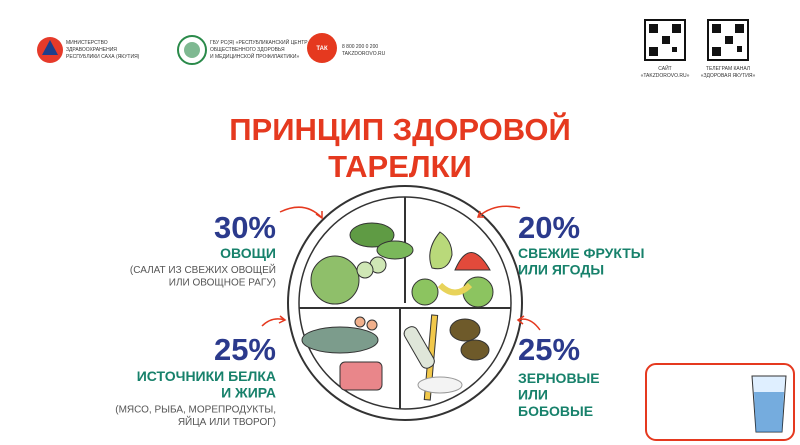 This screenshot has height=445, width=800. I want to click on logo-text: И МЕДИЦИНСКОЙ ПРОФИЛАКТИКИ», so click(254, 56).